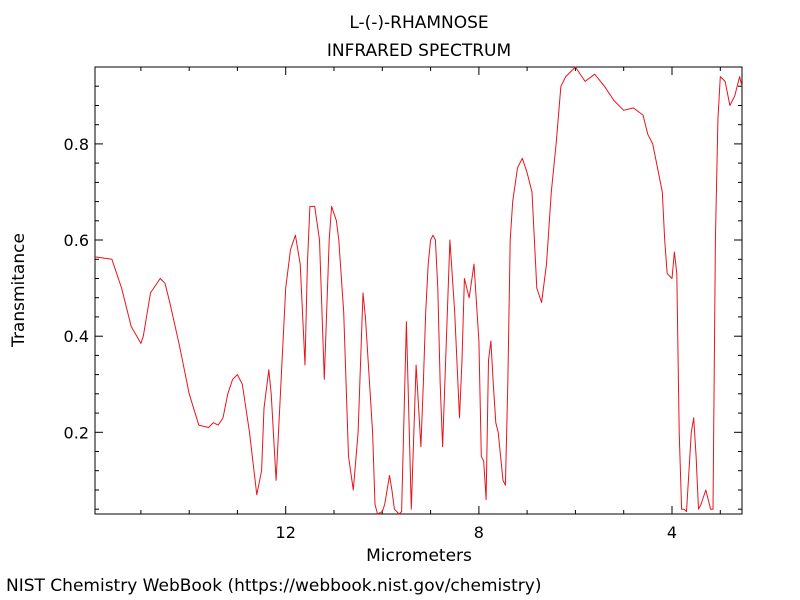  Describe the element at coordinates (419, 51) in the screenshot. I see `chart-subtitle: INFRARED SPECTRUM` at that location.